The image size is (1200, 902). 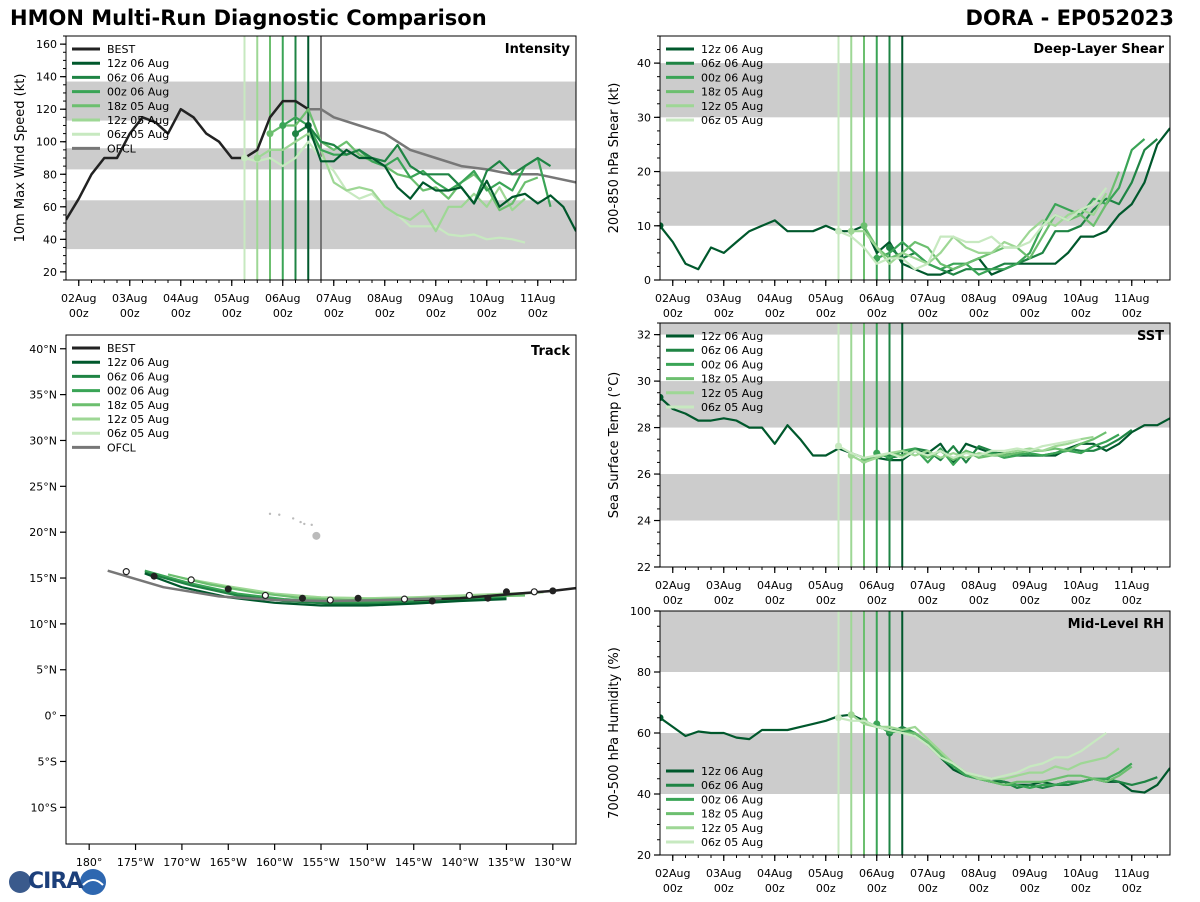 I want to click on x-tick-label: 175°W, so click(x=135, y=862).